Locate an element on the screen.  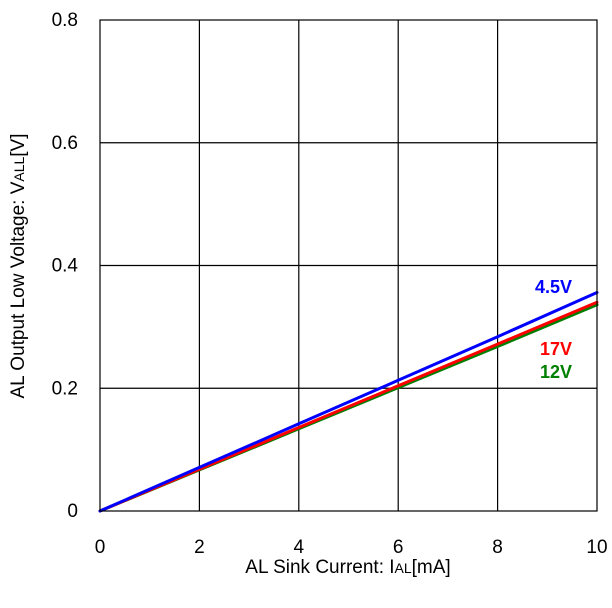
series-label-12v: 12V is located at coordinates (556, 372).